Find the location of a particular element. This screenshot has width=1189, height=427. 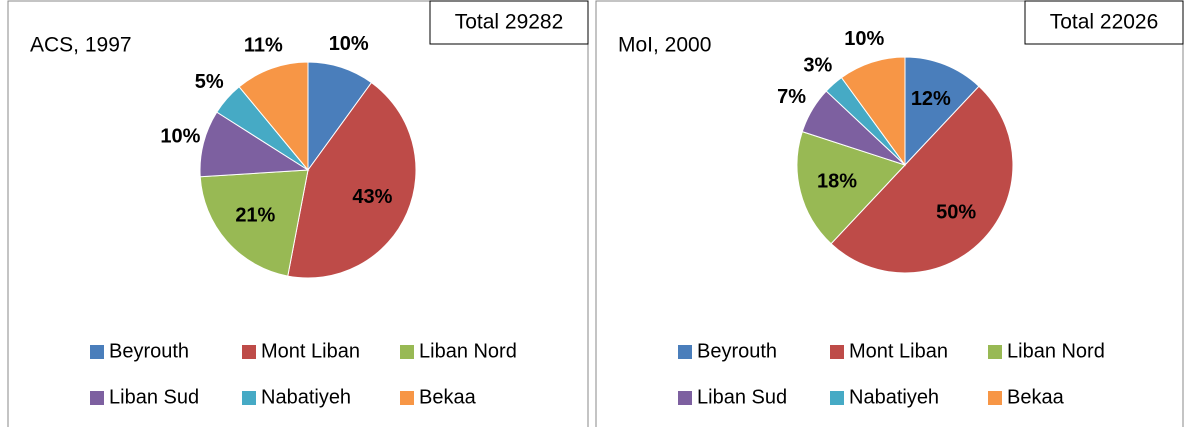

total-label: Total 22026 is located at coordinates (1104, 22).